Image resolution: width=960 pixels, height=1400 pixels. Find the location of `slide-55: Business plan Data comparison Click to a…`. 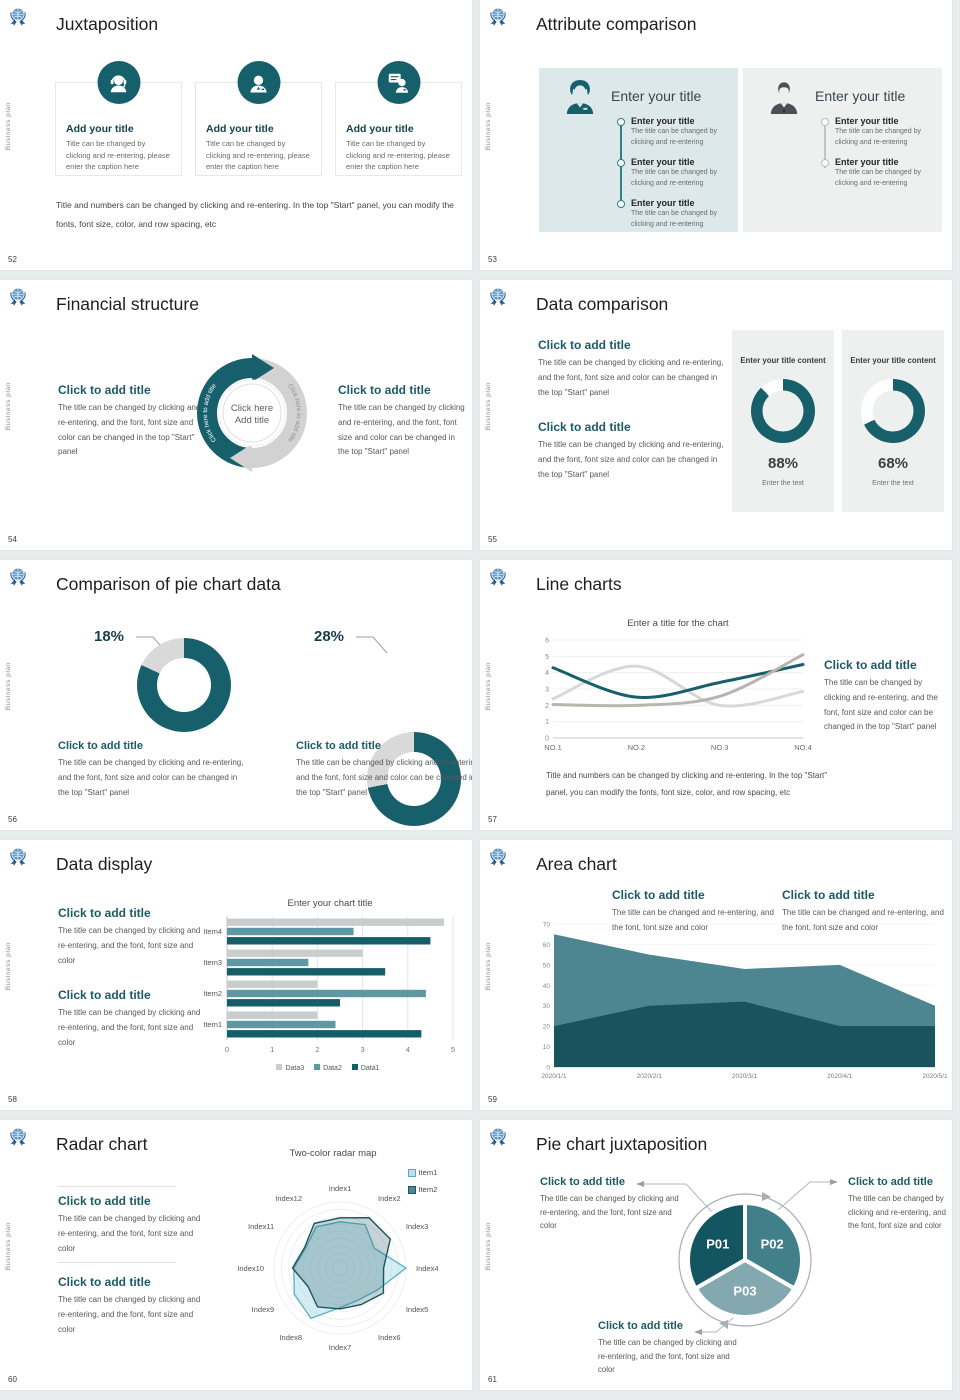

slide-55: Business plan Data comparison Click to a… is located at coordinates (716, 415).